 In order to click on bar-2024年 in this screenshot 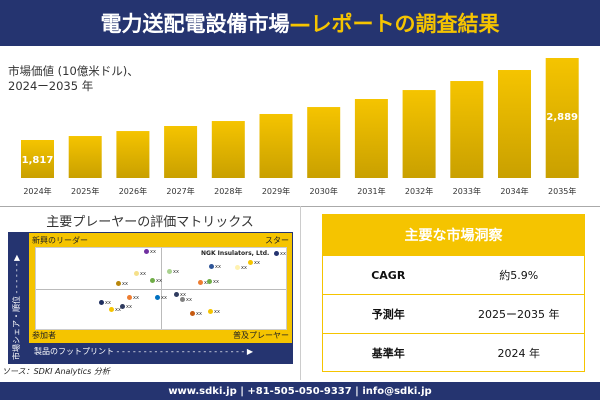, I will do `click(37, 159)`.